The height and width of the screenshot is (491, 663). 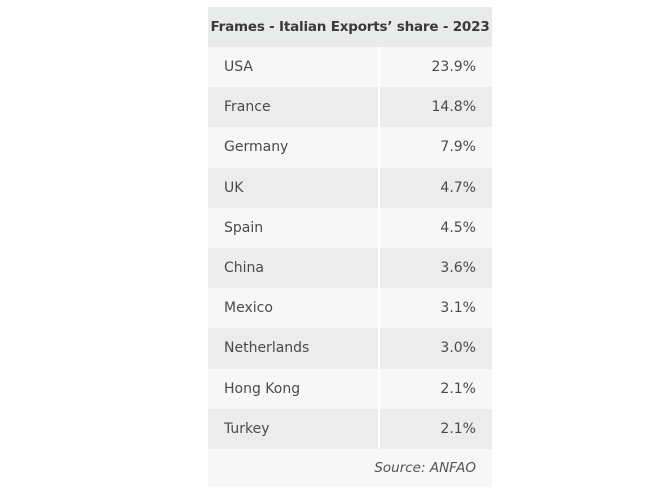 What do you see at coordinates (453, 107) in the screenshot?
I see `share-cell: 14.8%` at bounding box center [453, 107].